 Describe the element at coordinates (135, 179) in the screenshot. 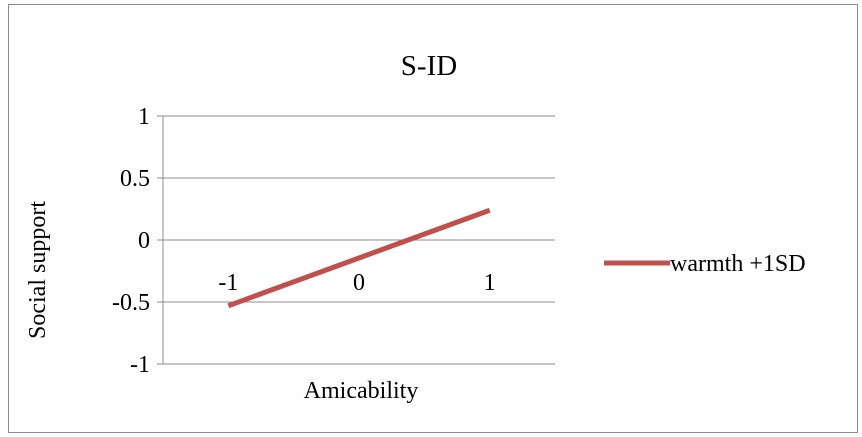

I see `y-tick-label-1: 0.5` at that location.